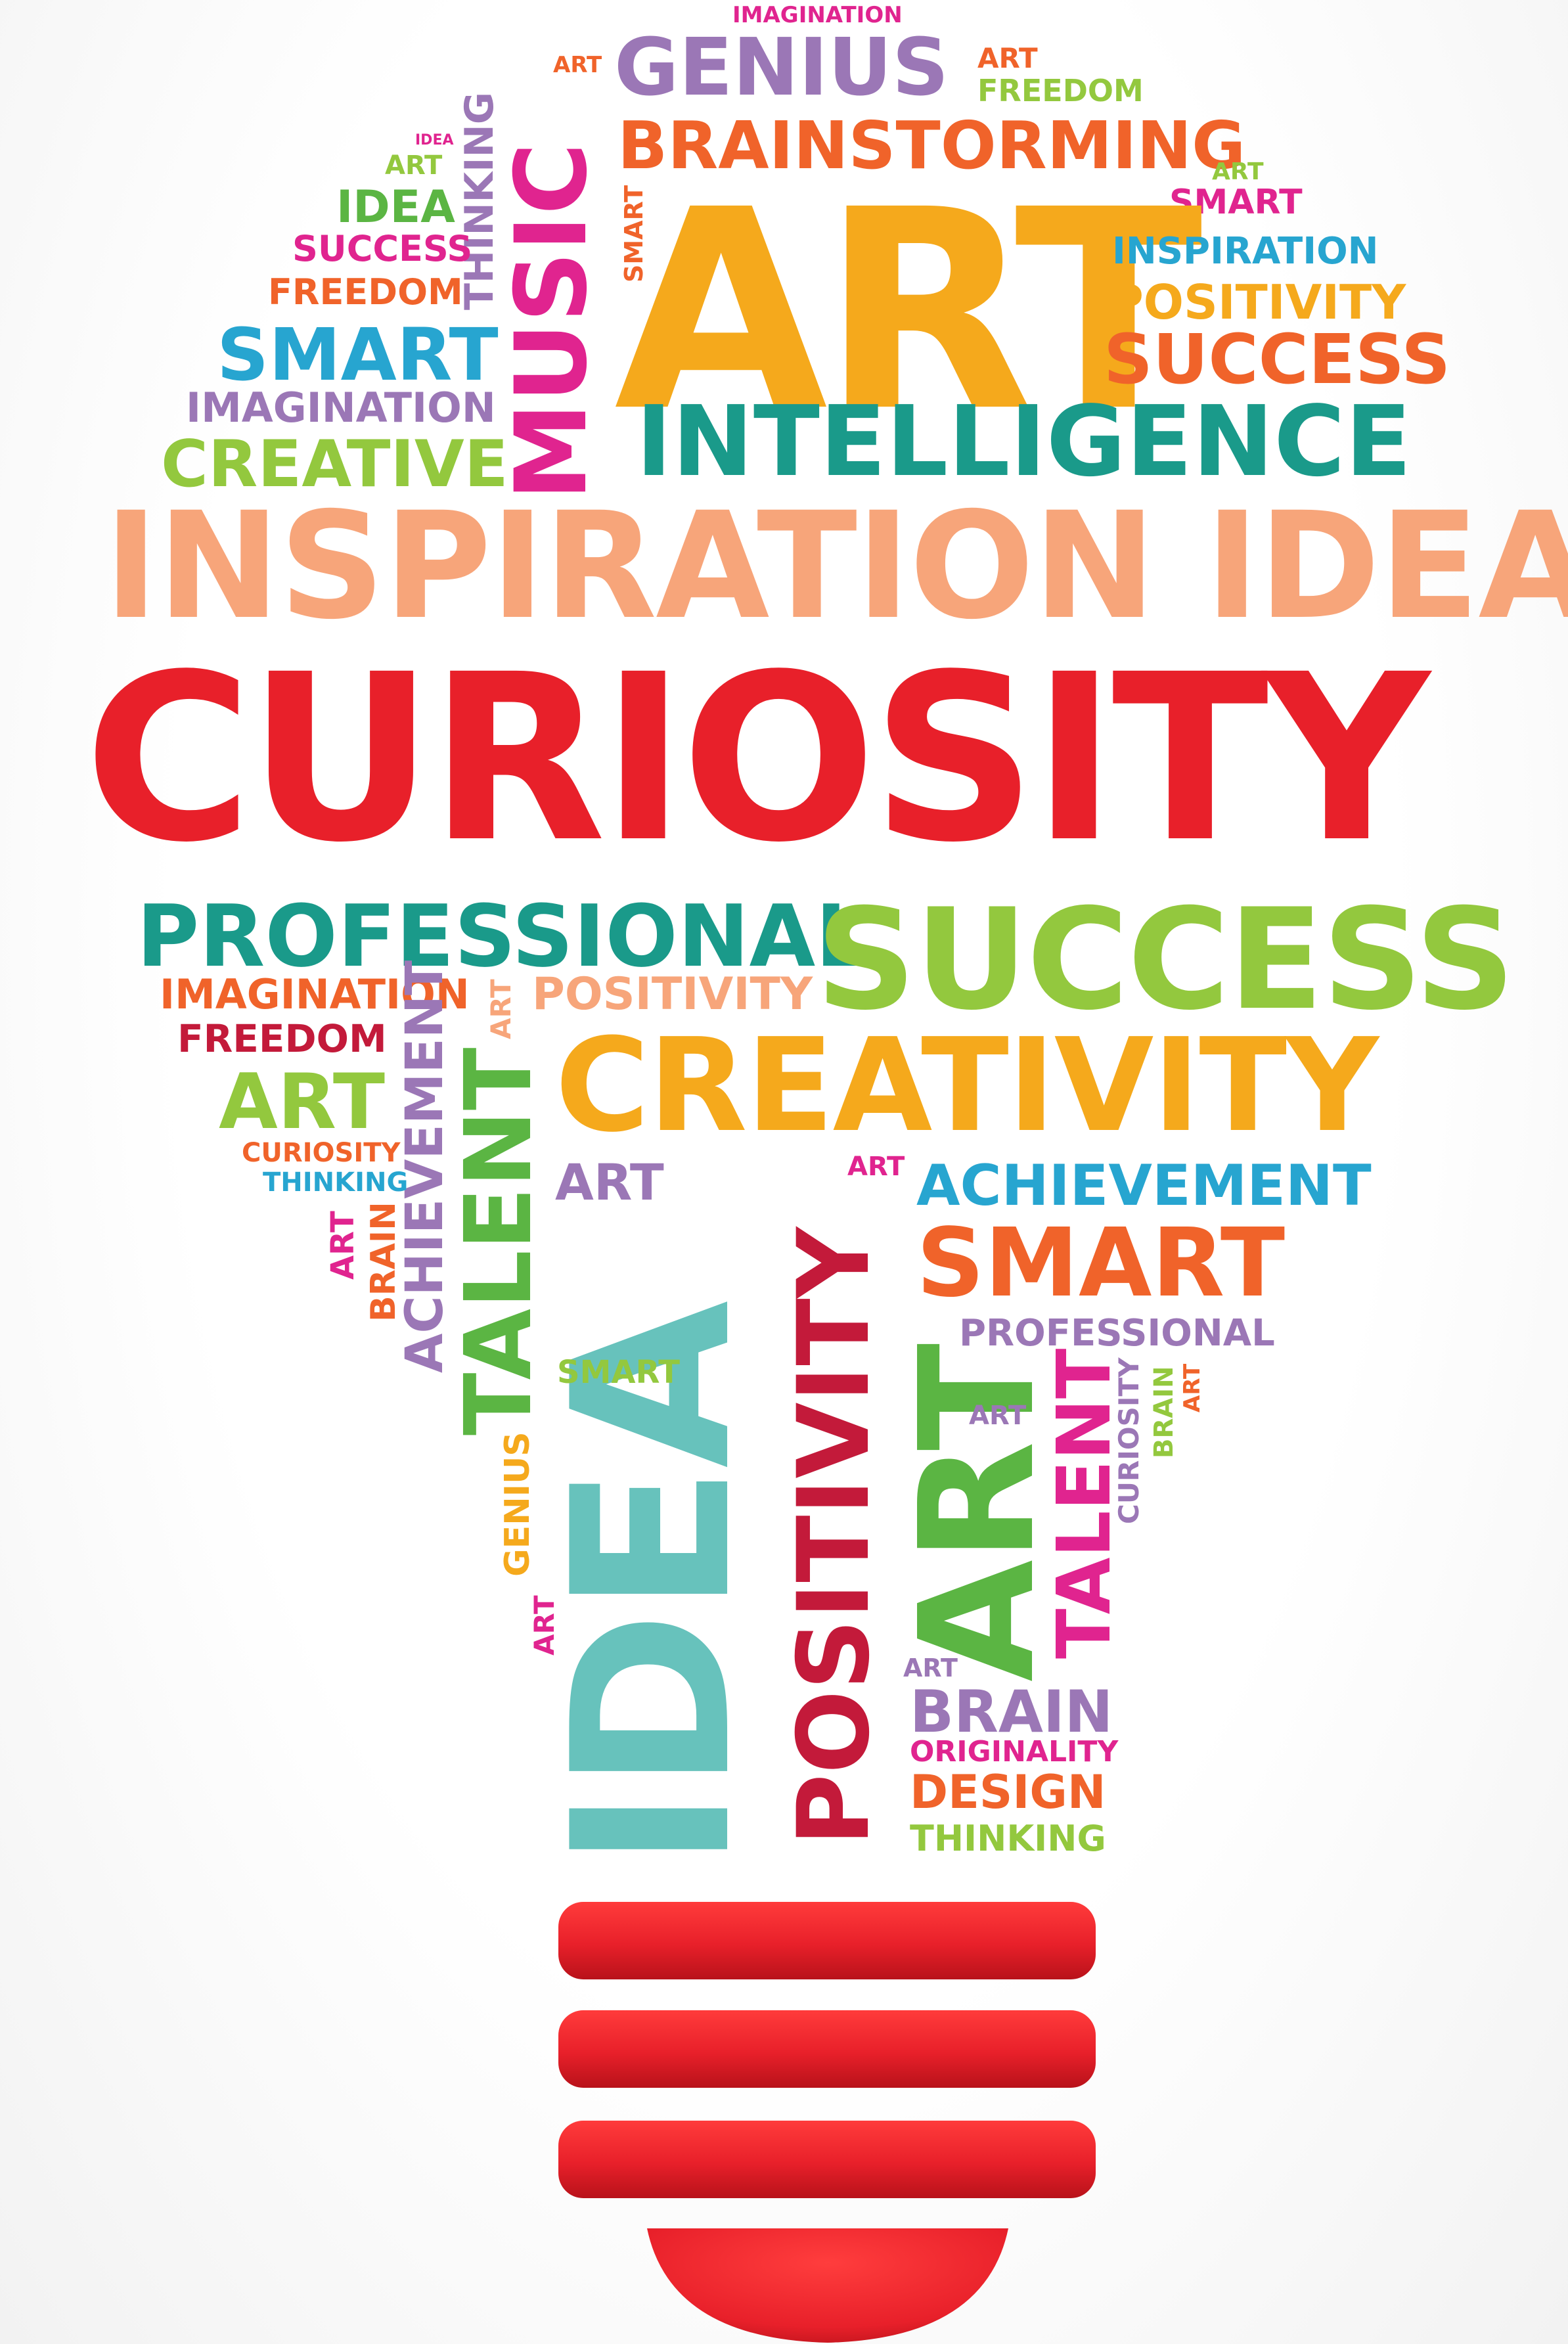  Describe the element at coordinates (334, 464) in the screenshot. I see `word: CREATIVE` at that location.